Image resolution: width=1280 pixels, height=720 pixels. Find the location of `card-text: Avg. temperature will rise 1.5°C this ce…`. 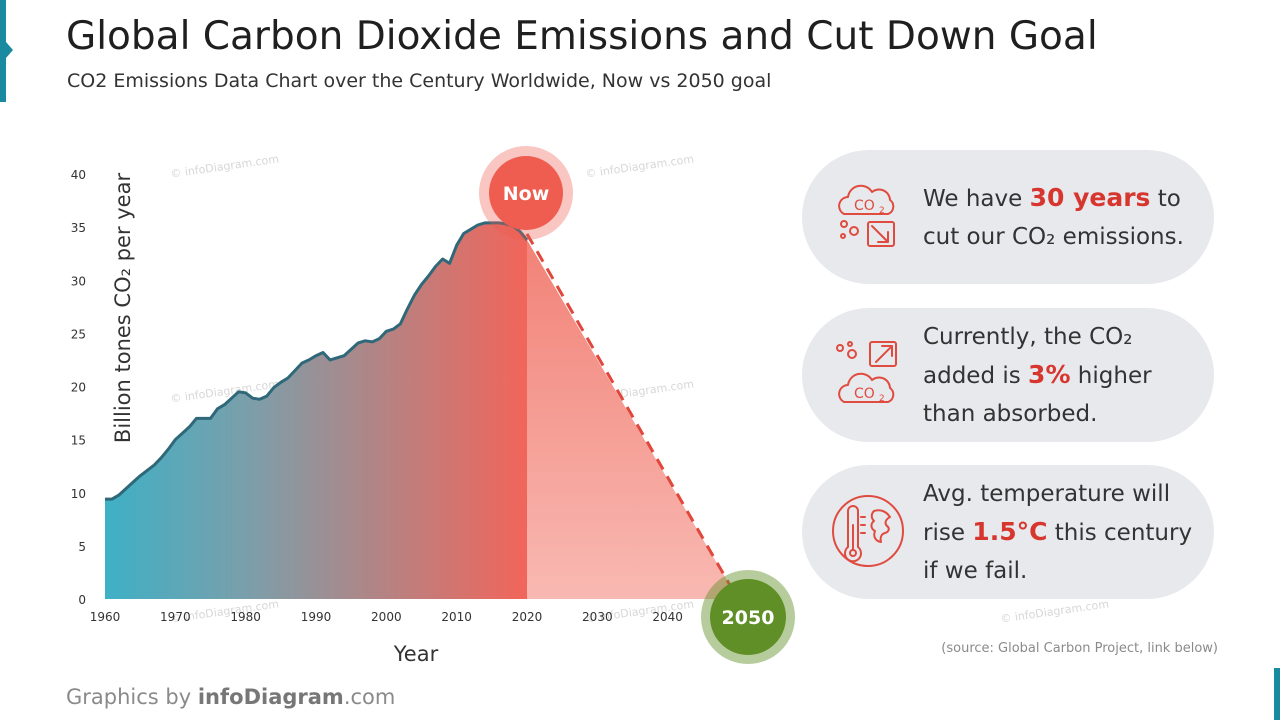

card-text: Avg. temperature will rise 1.5°C this ce… is located at coordinates (1058, 532).